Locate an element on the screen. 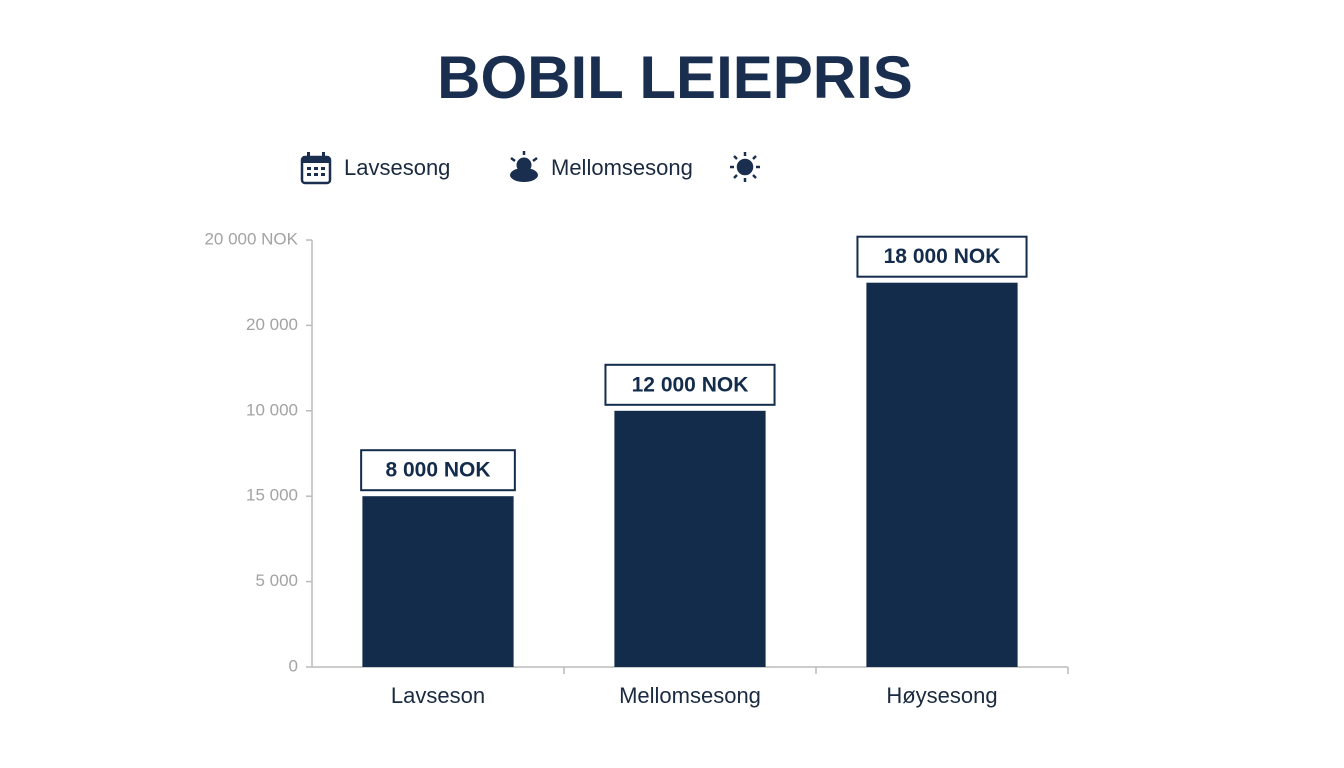 The height and width of the screenshot is (768, 1344). y-tick-label: 15 000 is located at coordinates (272, 495).